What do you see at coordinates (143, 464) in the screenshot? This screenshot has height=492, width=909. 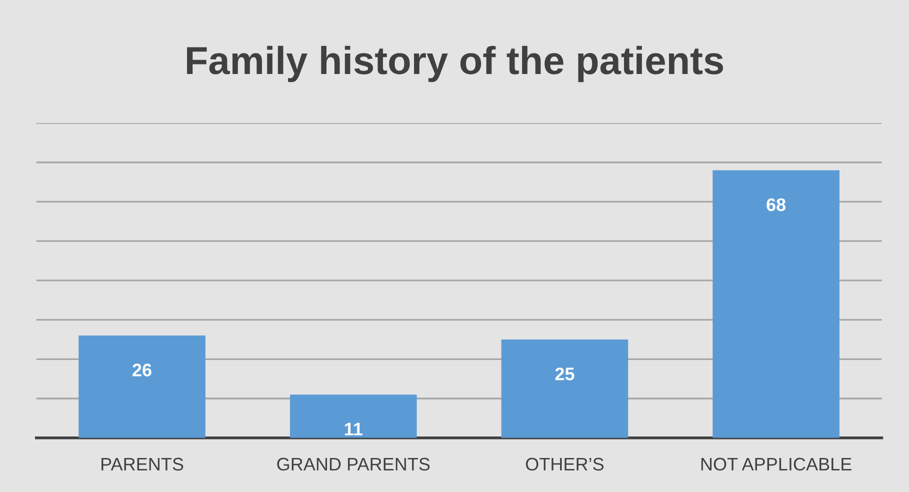 I see `x-tick-label: PARENTS` at bounding box center [143, 464].